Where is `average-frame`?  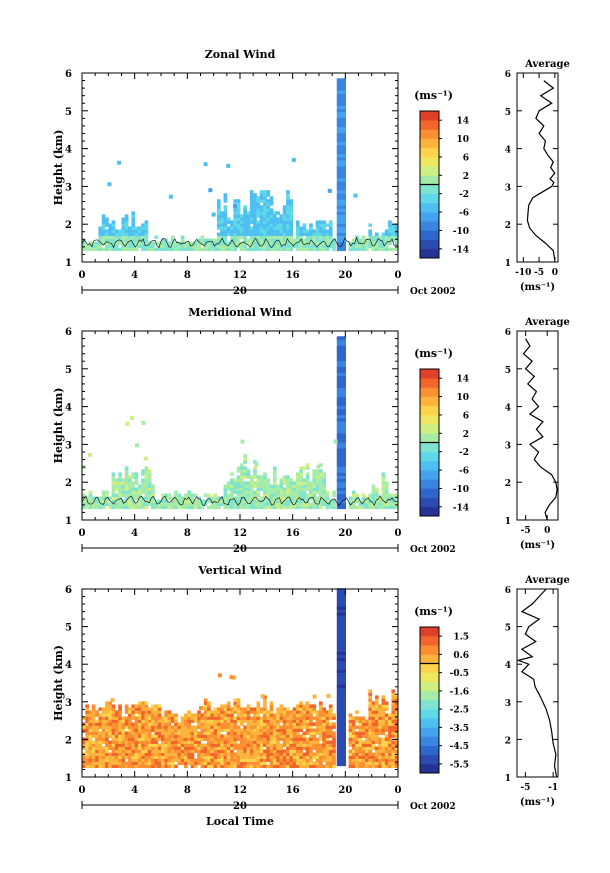 average-frame is located at coordinates (537, 167).